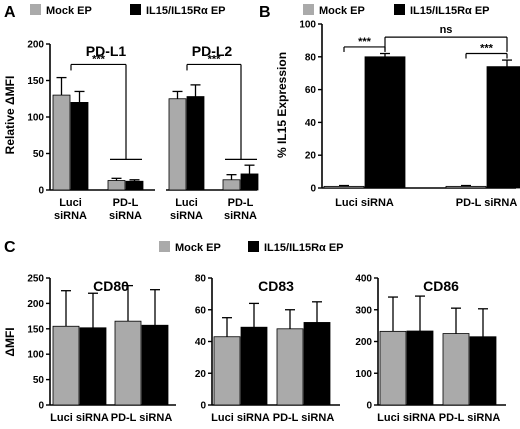  I want to click on panel-a-y-tick-label: 100, so click(35, 118).